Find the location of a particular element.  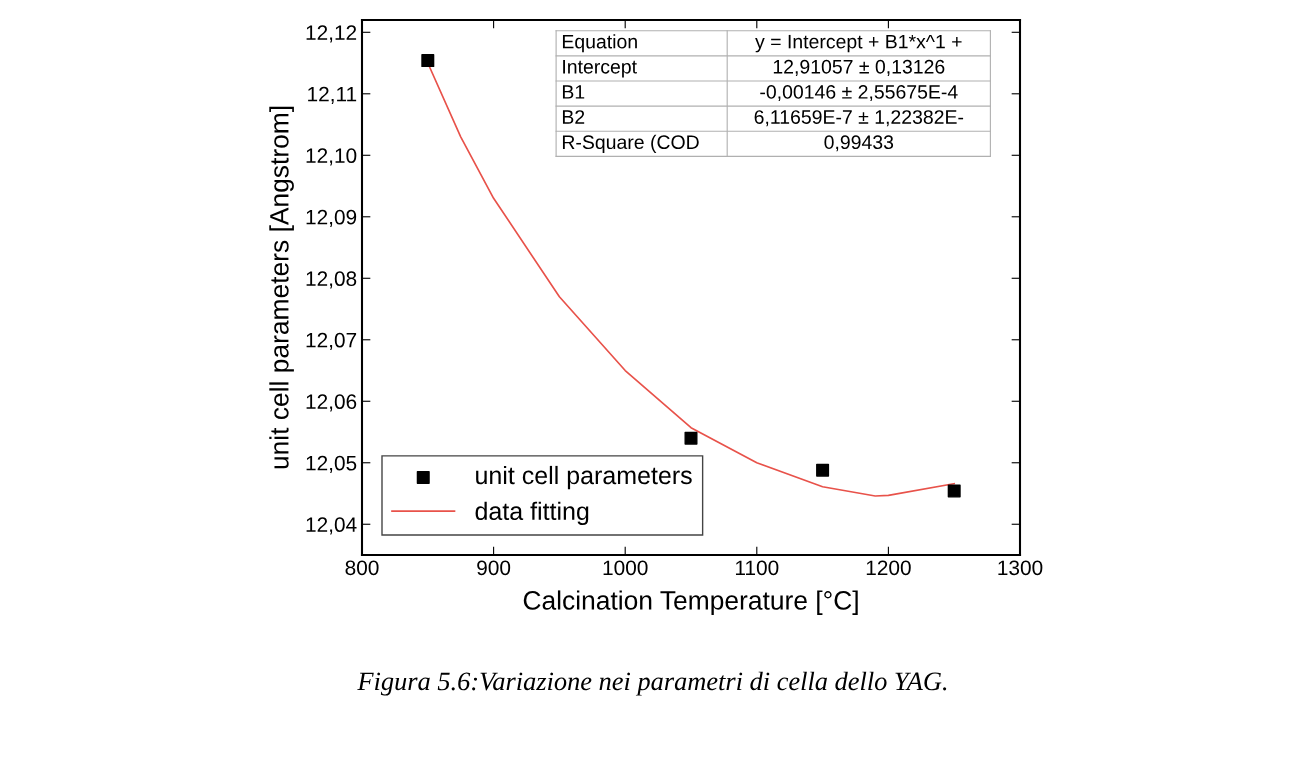

annotation: y = Intercept + B1*x^1 + is located at coordinates (858, 43).